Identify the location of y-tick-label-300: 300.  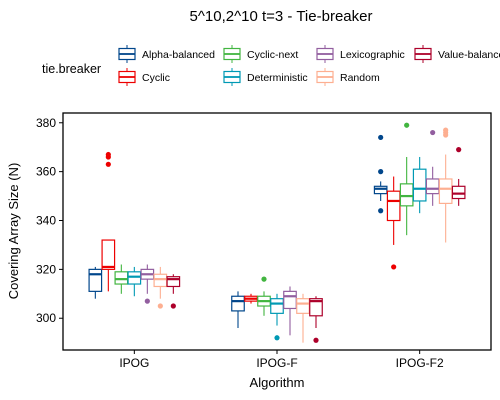
(46, 318).